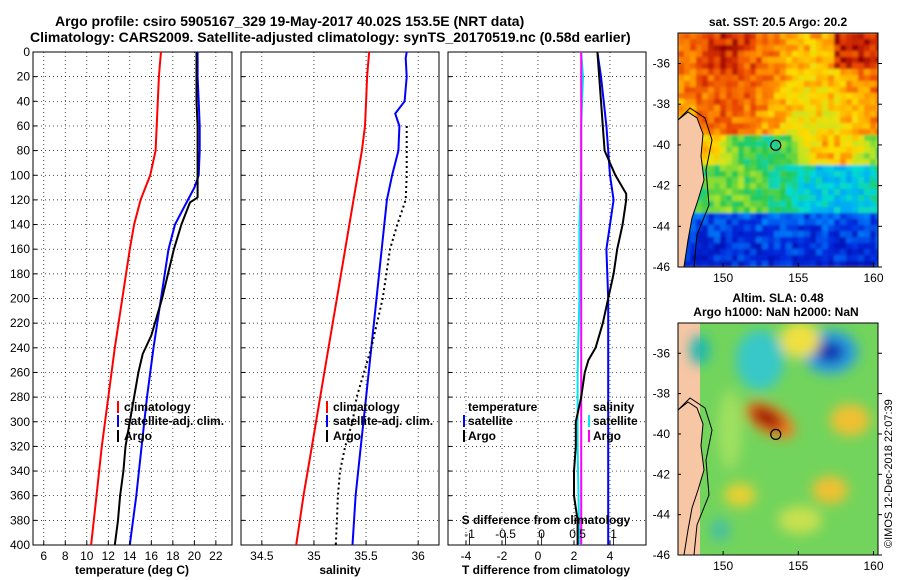  I want to click on s-tick-label: 1, so click(613, 534).